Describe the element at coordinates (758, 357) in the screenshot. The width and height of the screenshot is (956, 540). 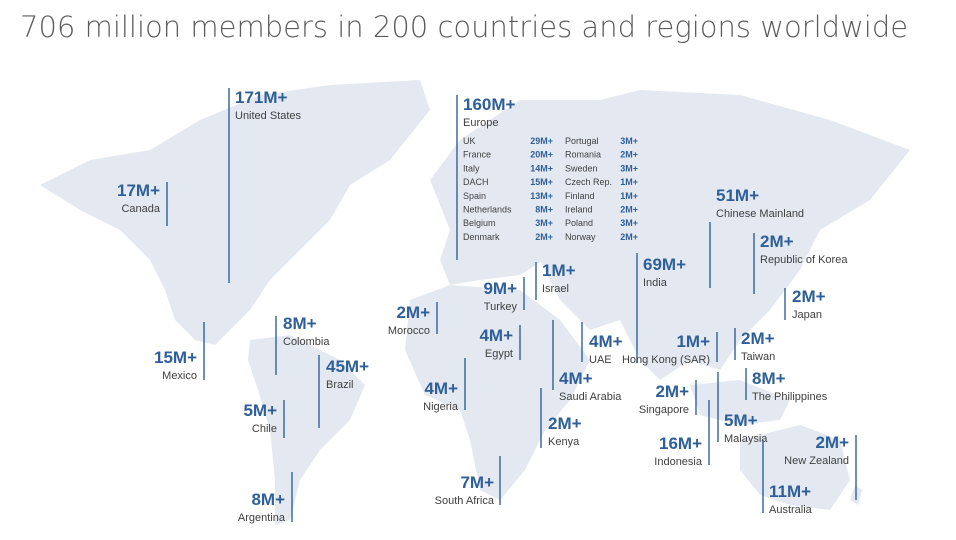
I see `region-name: Taiwan` at that location.